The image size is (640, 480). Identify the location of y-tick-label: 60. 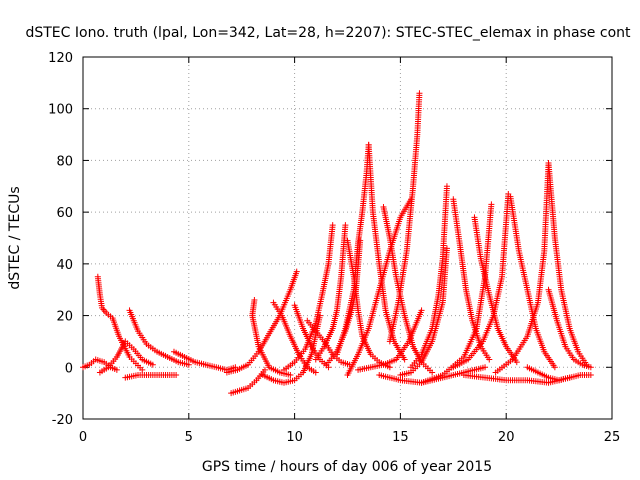
(64, 213).